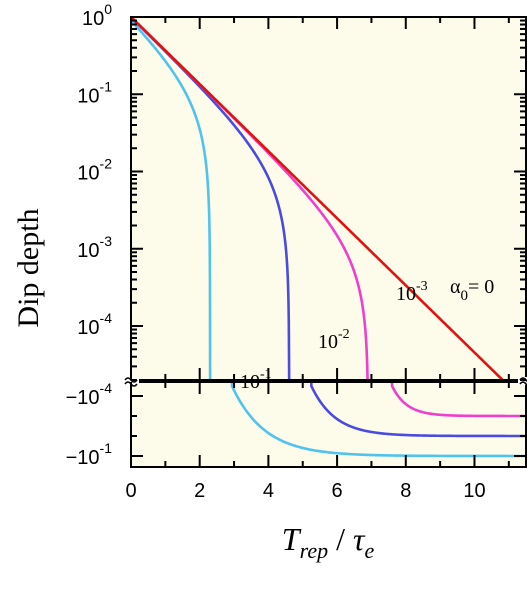  I want to click on y-tick-label: −10-1, so click(89, 454).